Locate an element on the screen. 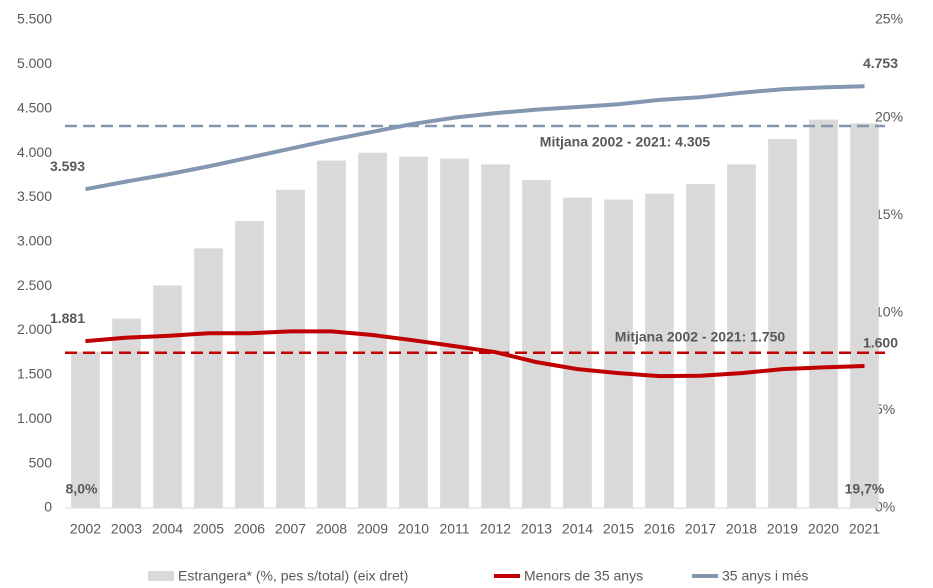 Image resolution: width=933 pixels, height=588 pixels. x-tick-label: 2015 is located at coordinates (618, 529).